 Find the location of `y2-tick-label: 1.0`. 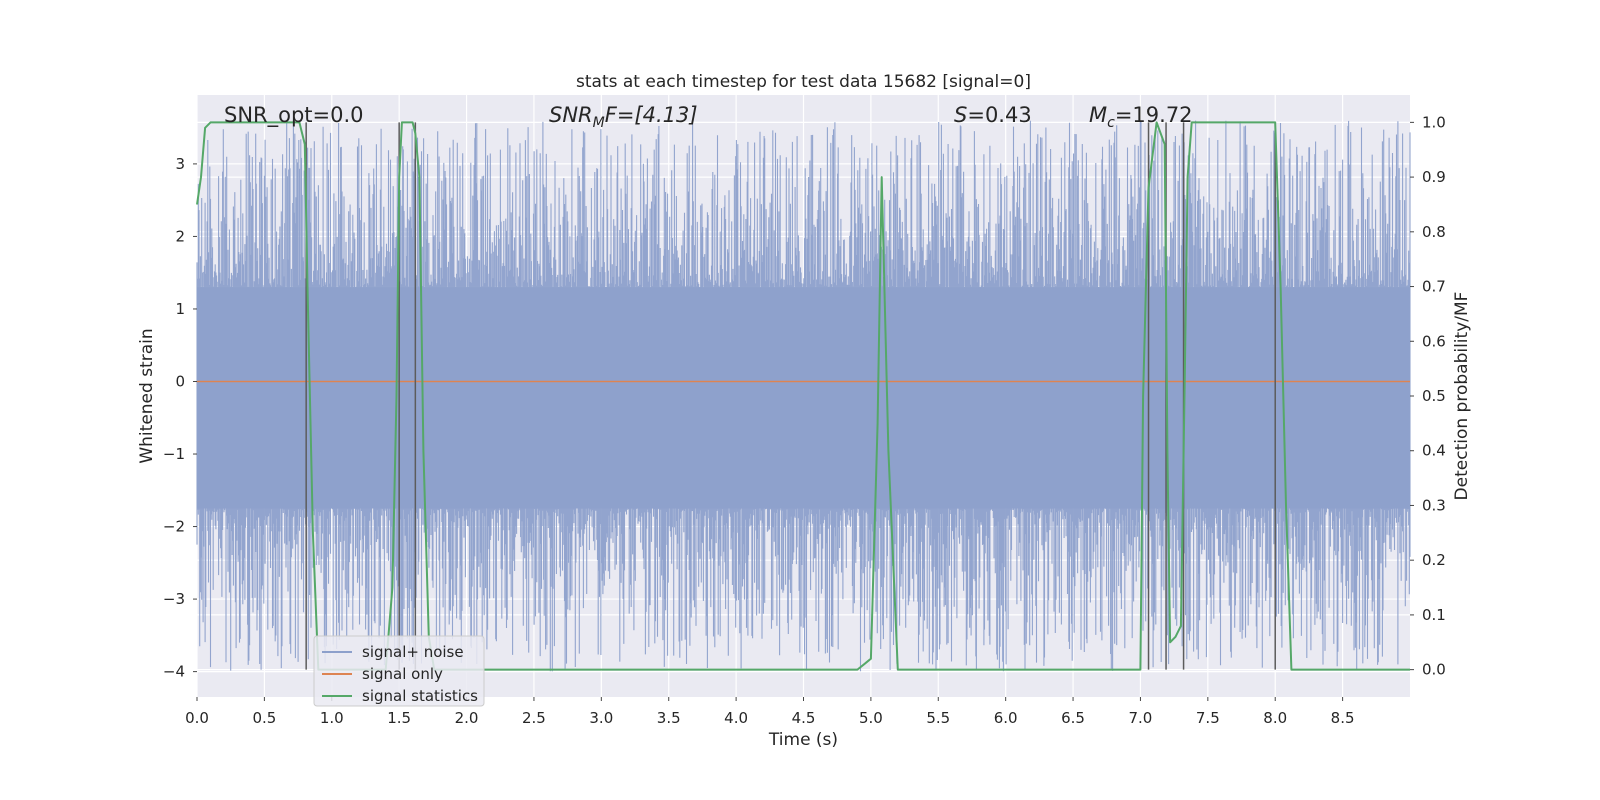

y2-tick-label: 1.0 is located at coordinates (1434, 122).